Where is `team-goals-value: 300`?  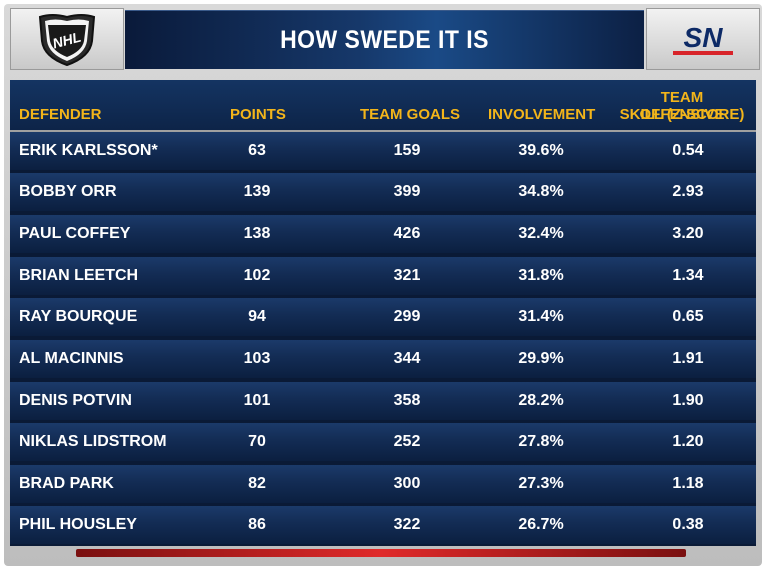
team-goals-value: 300 is located at coordinates (407, 483).